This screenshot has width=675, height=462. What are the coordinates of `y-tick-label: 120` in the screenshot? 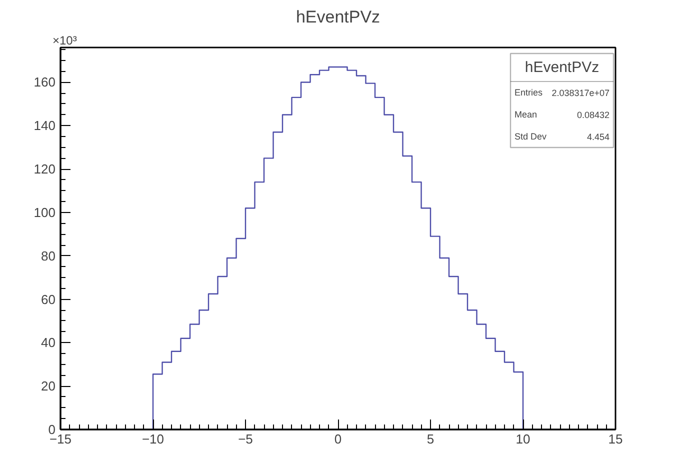 It's located at (45, 169).